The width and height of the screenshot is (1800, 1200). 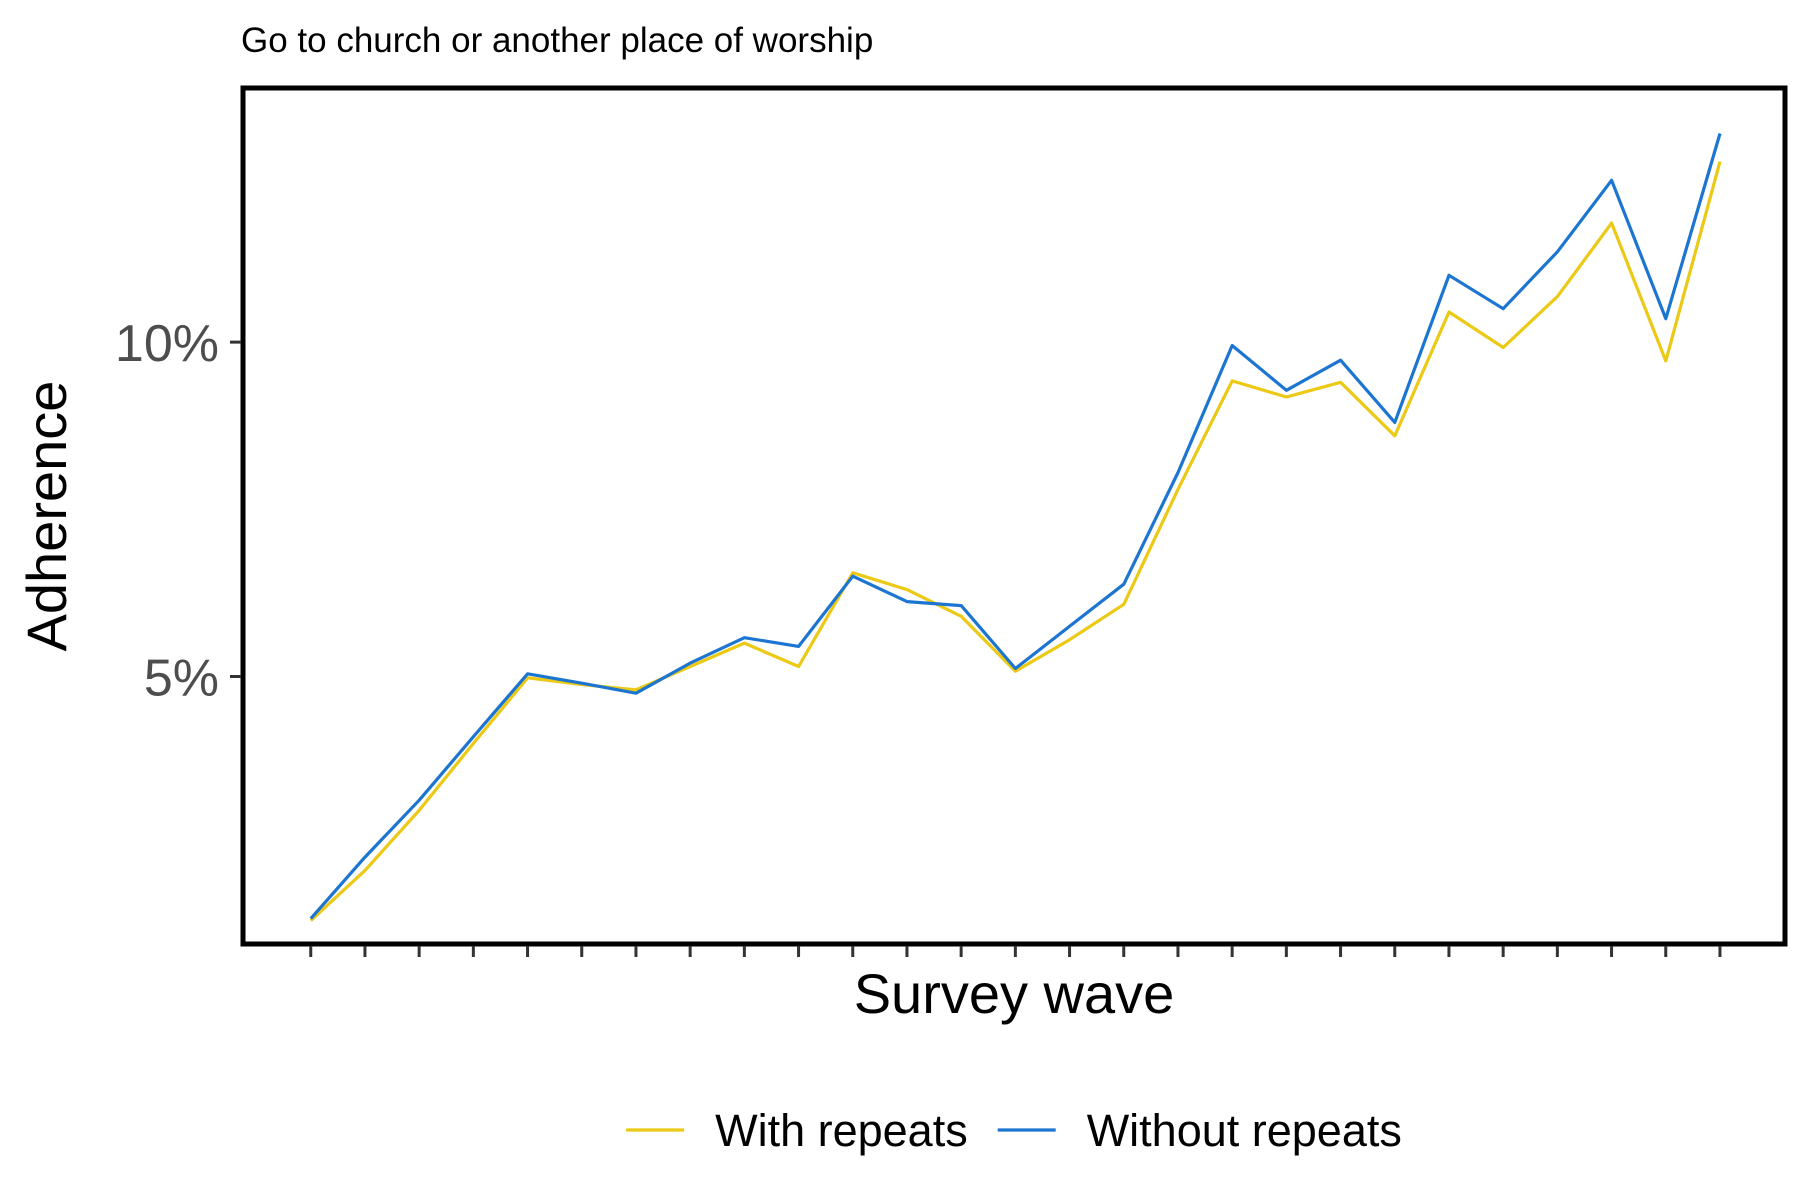 I want to click on legend-item-1: With repeats, so click(x=797, y=1130).